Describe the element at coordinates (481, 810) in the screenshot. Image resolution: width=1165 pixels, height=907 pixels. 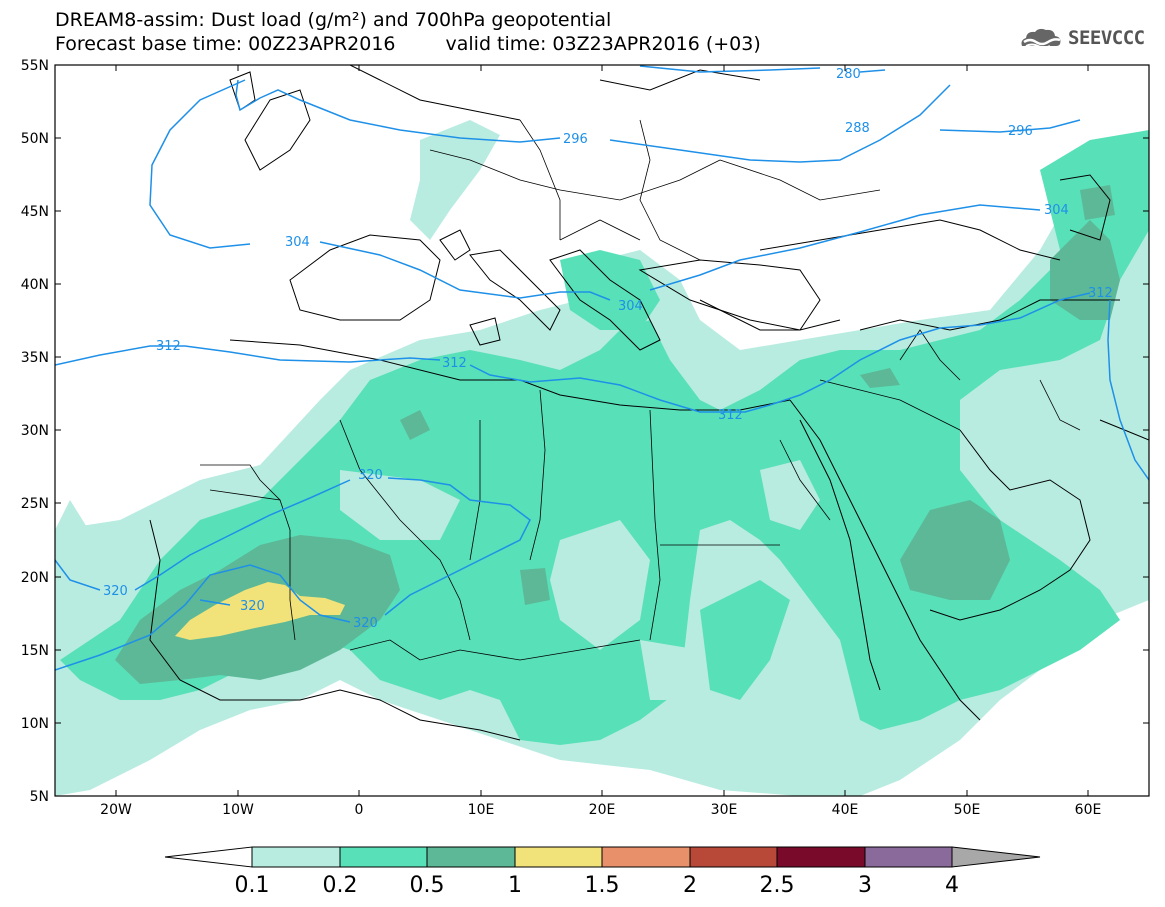
I see `lon-label: 10E` at that location.